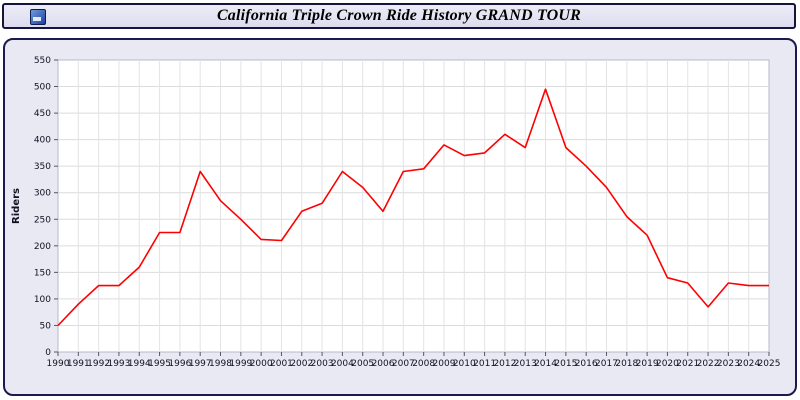 The image size is (800, 400). What do you see at coordinates (139, 364) in the screenshot?
I see `x-tick-label: 1994` at bounding box center [139, 364].